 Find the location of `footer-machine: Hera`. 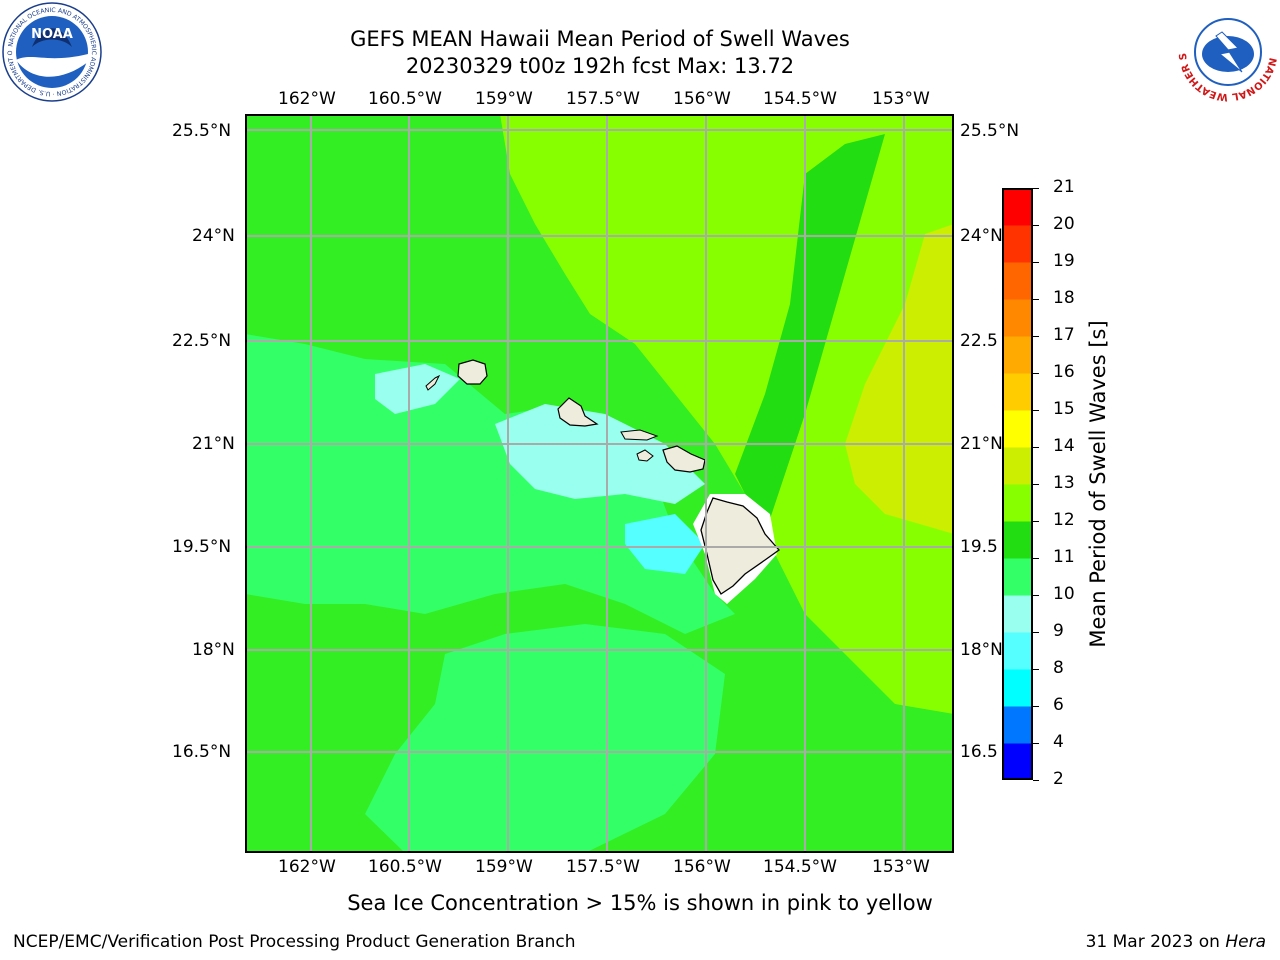

footer-machine: Hera is located at coordinates (1245, 942).